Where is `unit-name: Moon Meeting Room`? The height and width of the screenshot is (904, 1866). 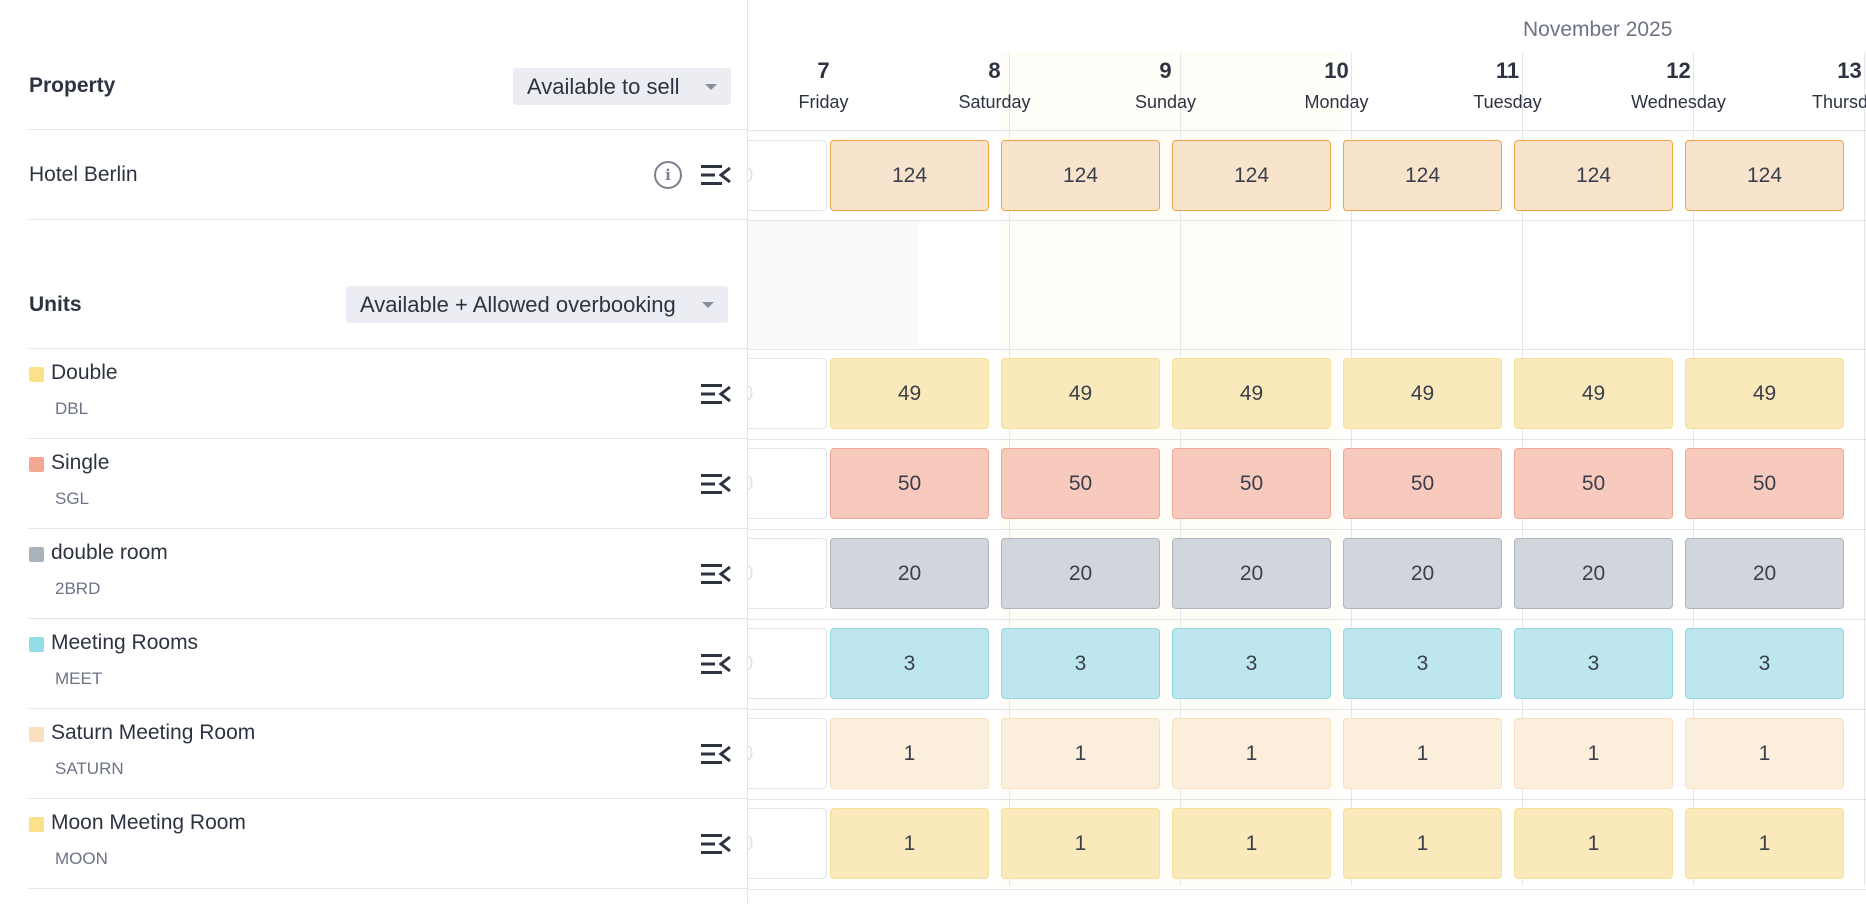 unit-name: Moon Meeting Room is located at coordinates (148, 822).